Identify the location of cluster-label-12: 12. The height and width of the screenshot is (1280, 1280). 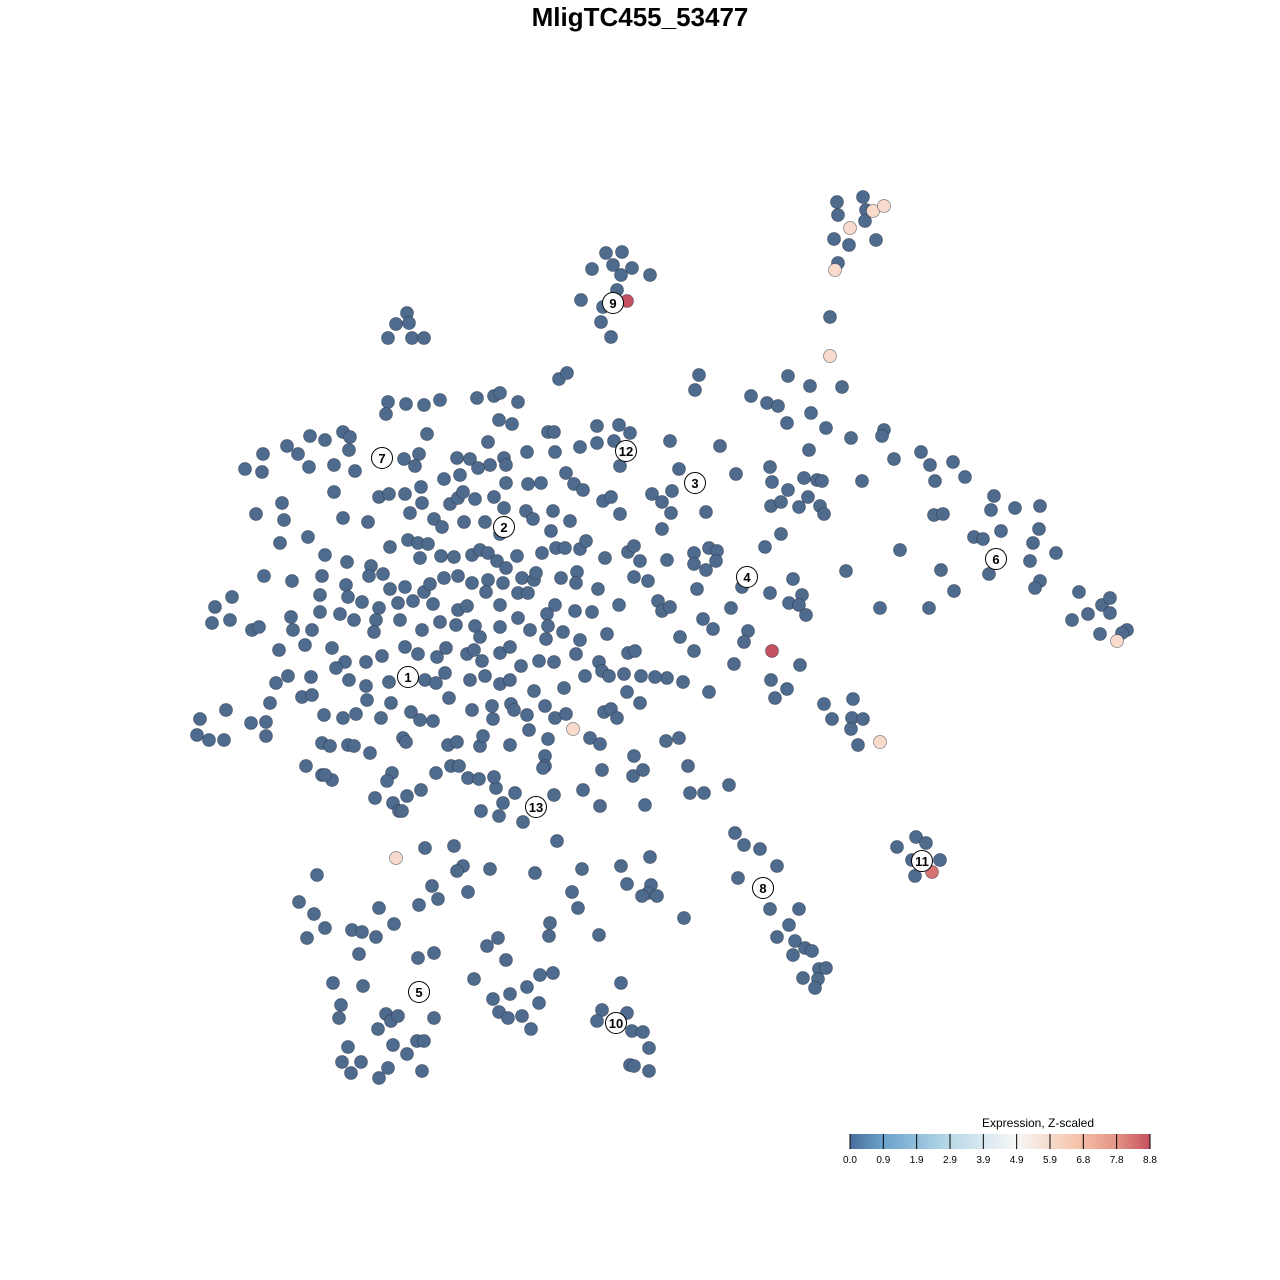
(626, 451).